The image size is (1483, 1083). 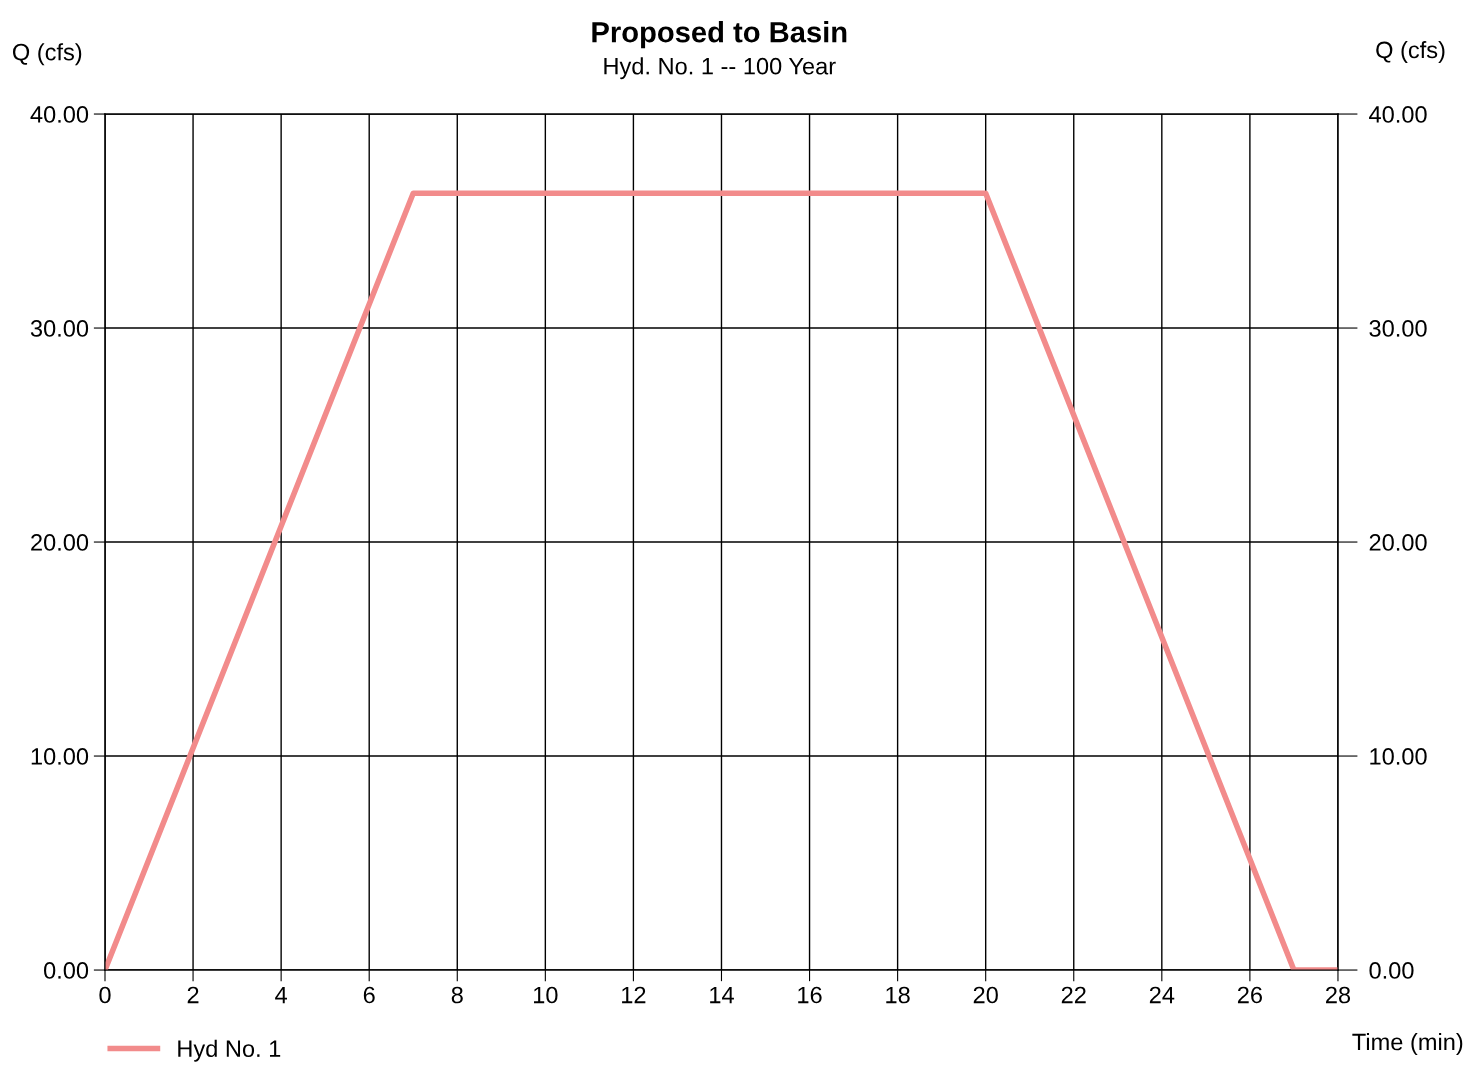 What do you see at coordinates (66, 970) in the screenshot?
I see `y-tick-label: 0.00` at bounding box center [66, 970].